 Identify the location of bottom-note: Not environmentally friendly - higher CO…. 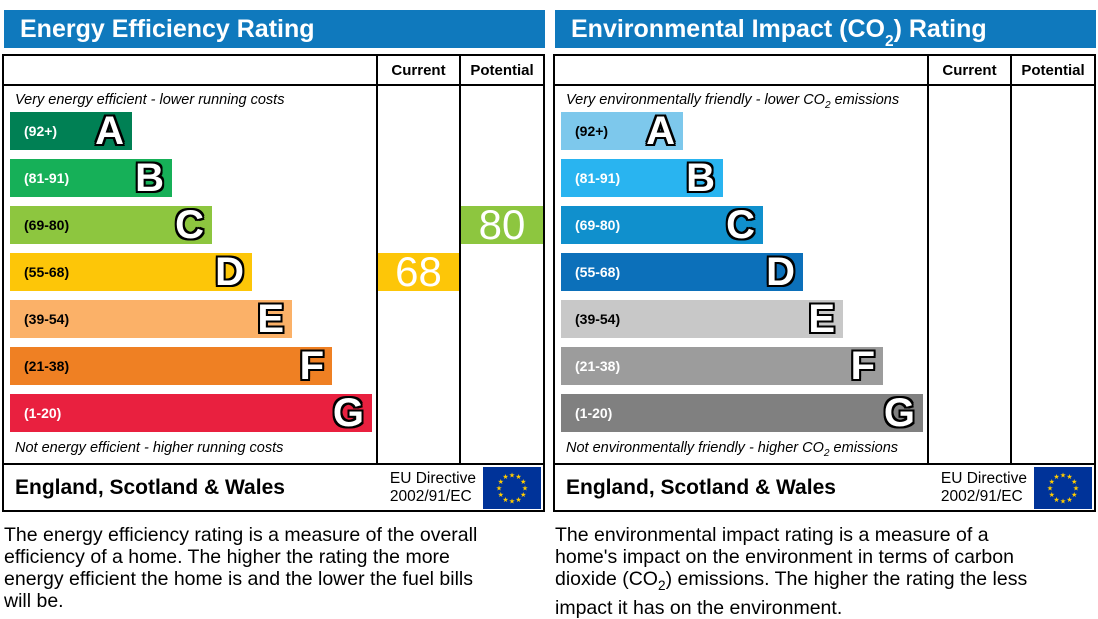
(732, 449).